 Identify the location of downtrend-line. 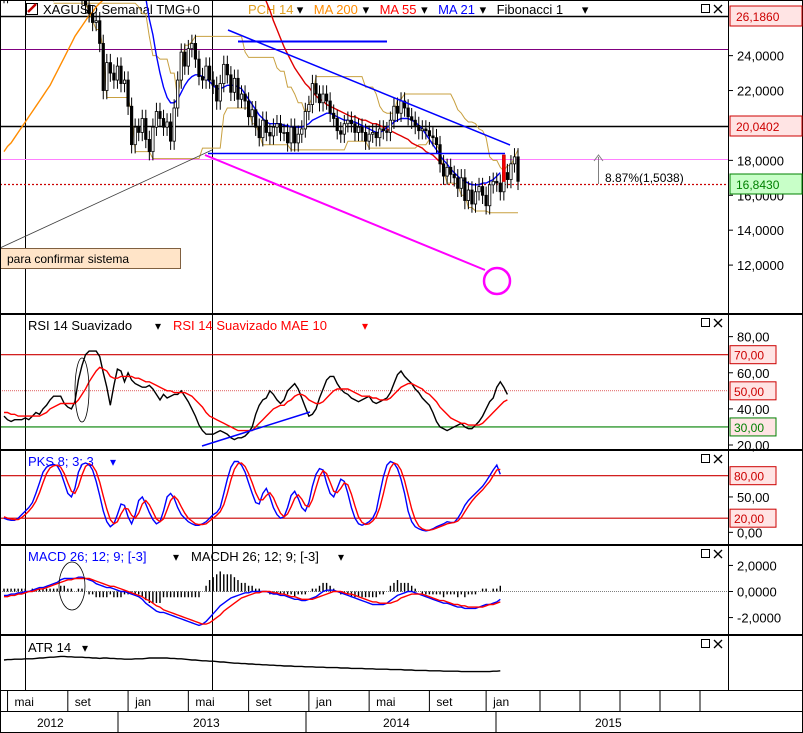
(369, 87).